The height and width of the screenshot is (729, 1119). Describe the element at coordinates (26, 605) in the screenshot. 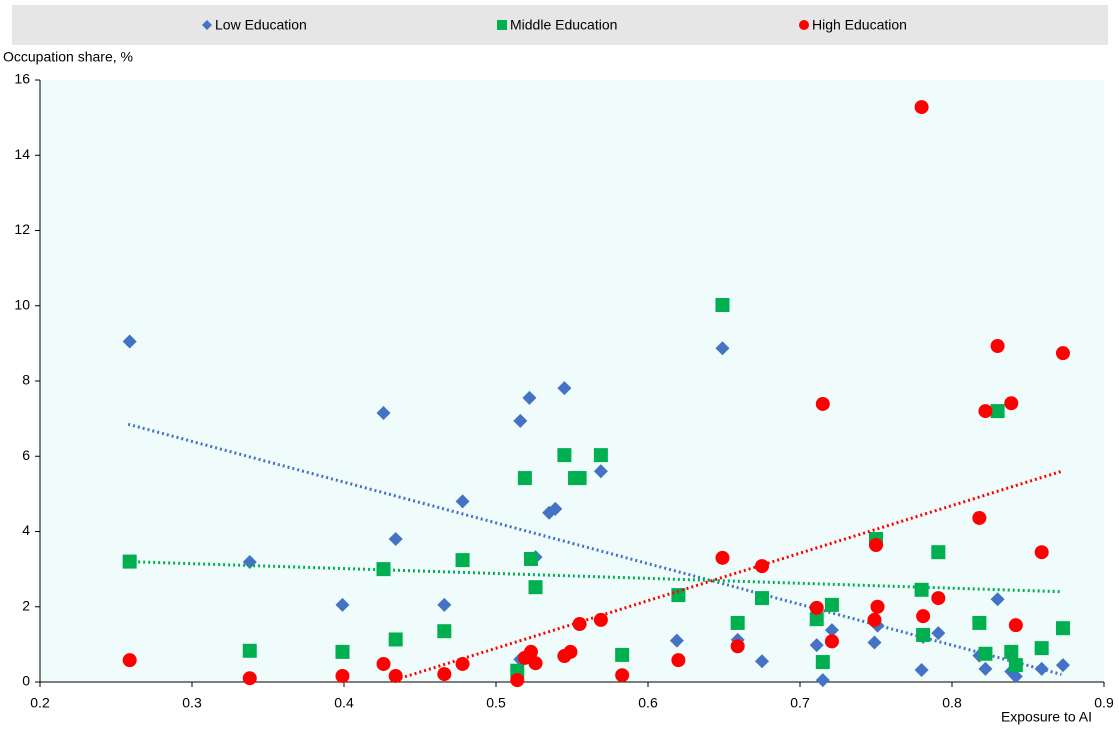

I see `y-tick-label: 2` at that location.